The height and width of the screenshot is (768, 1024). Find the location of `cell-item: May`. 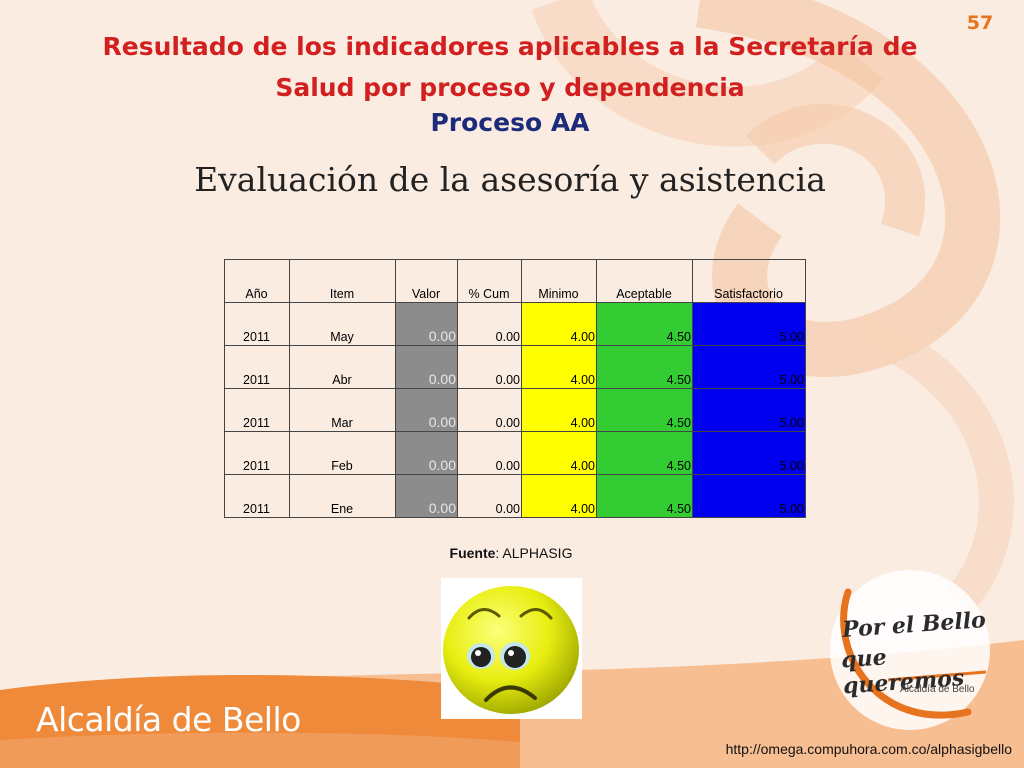

cell-item: May is located at coordinates (342, 324).